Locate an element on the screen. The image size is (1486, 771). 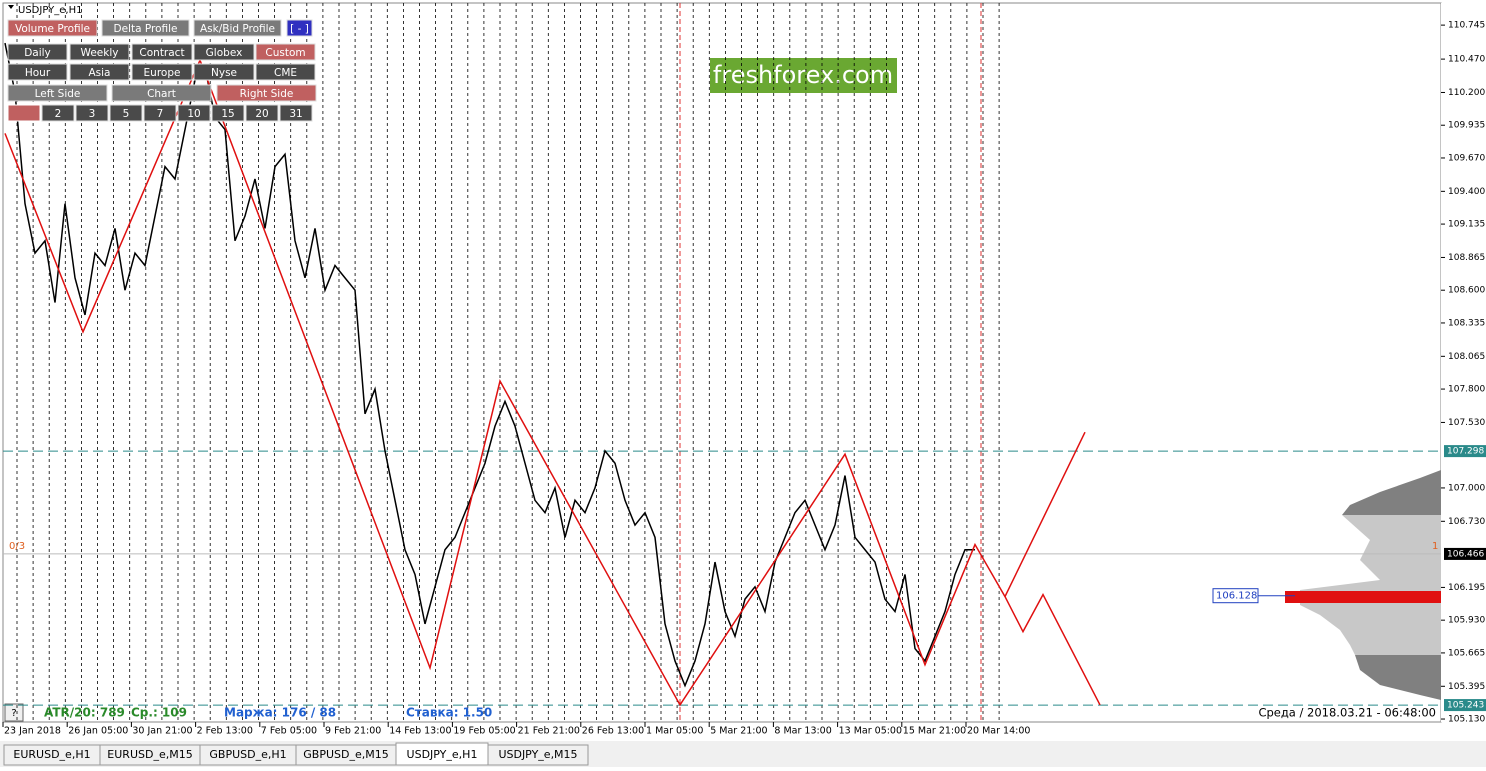
button-label: 31 is located at coordinates (295, 114).